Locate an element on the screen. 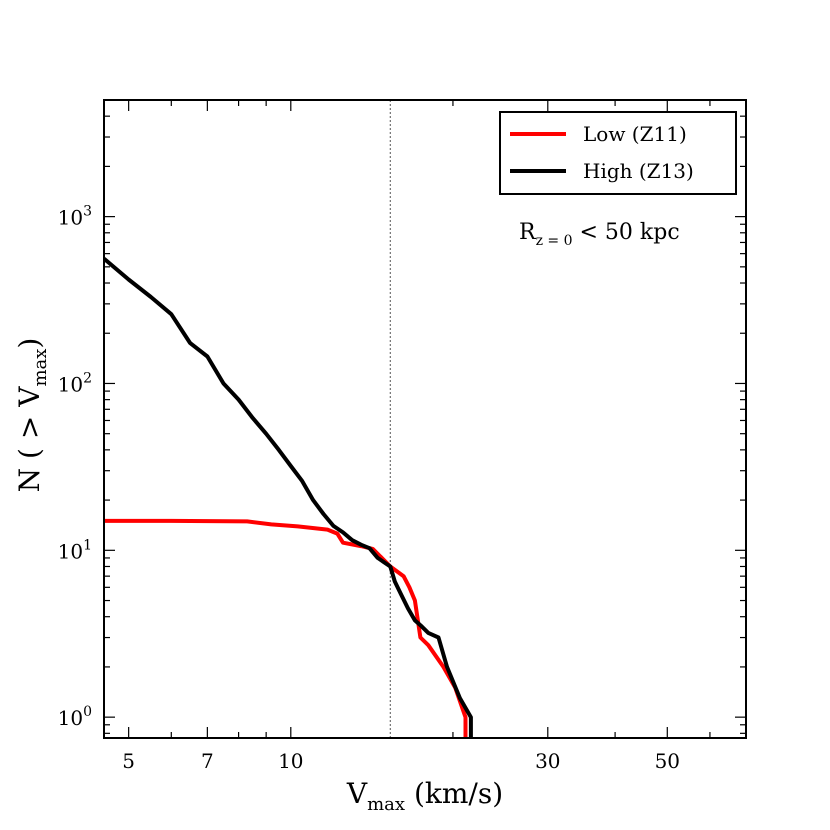  y-tick-label: 10³ is located at coordinates (75, 217).